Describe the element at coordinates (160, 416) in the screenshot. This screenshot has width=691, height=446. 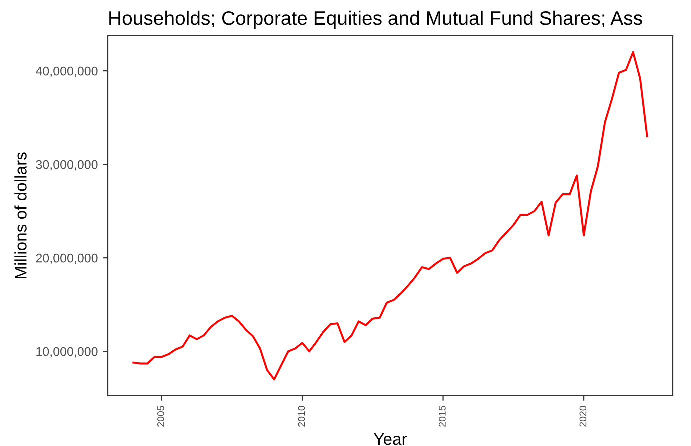
I see `x-tick-label: 2005` at that location.